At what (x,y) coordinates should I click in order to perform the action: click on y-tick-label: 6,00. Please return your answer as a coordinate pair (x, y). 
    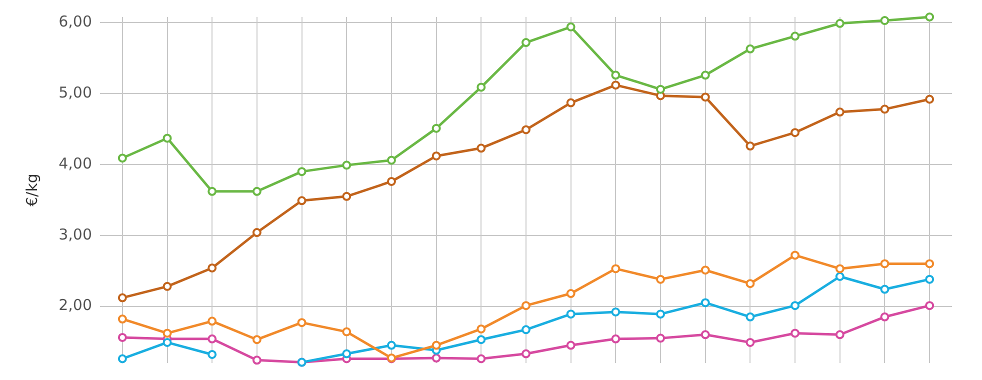
    Looking at the image, I should click on (75, 21).